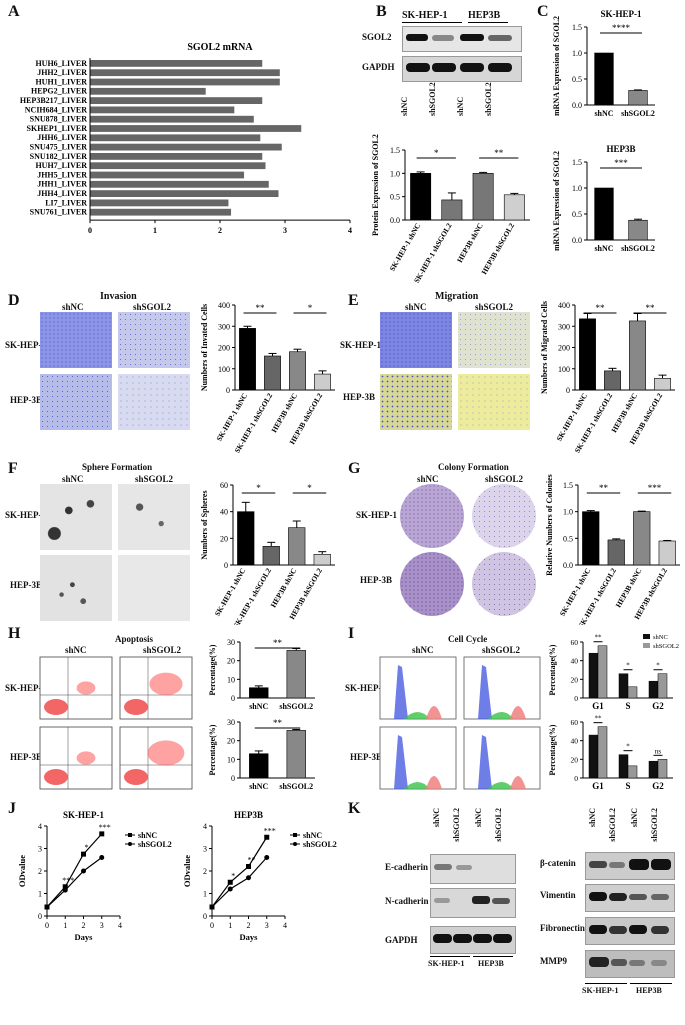 This screenshot has height=1025, width=685. Describe the element at coordinates (401, 692) in the screenshot. I see `g1-peak` at that location.